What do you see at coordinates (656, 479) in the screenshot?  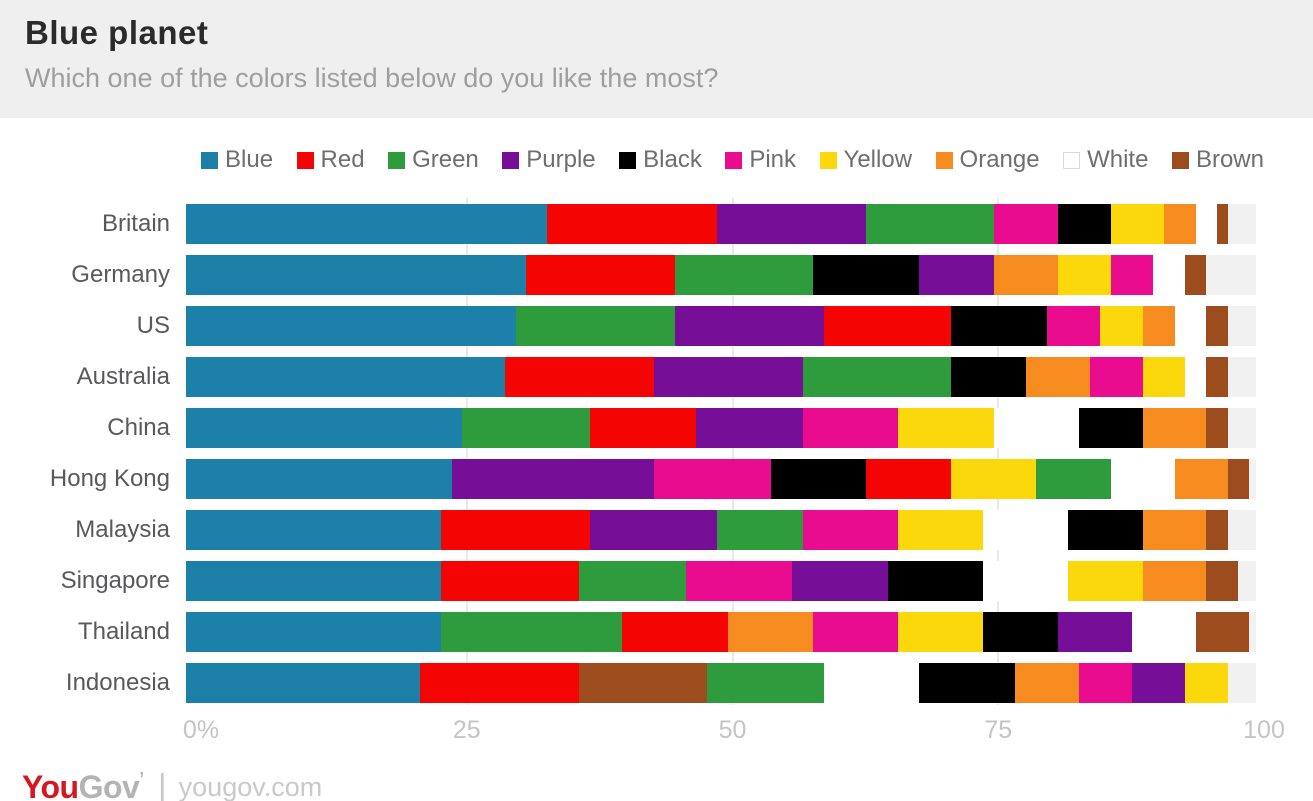 I see `bar-row-hong-kong: Hong Kong` at bounding box center [656, 479].